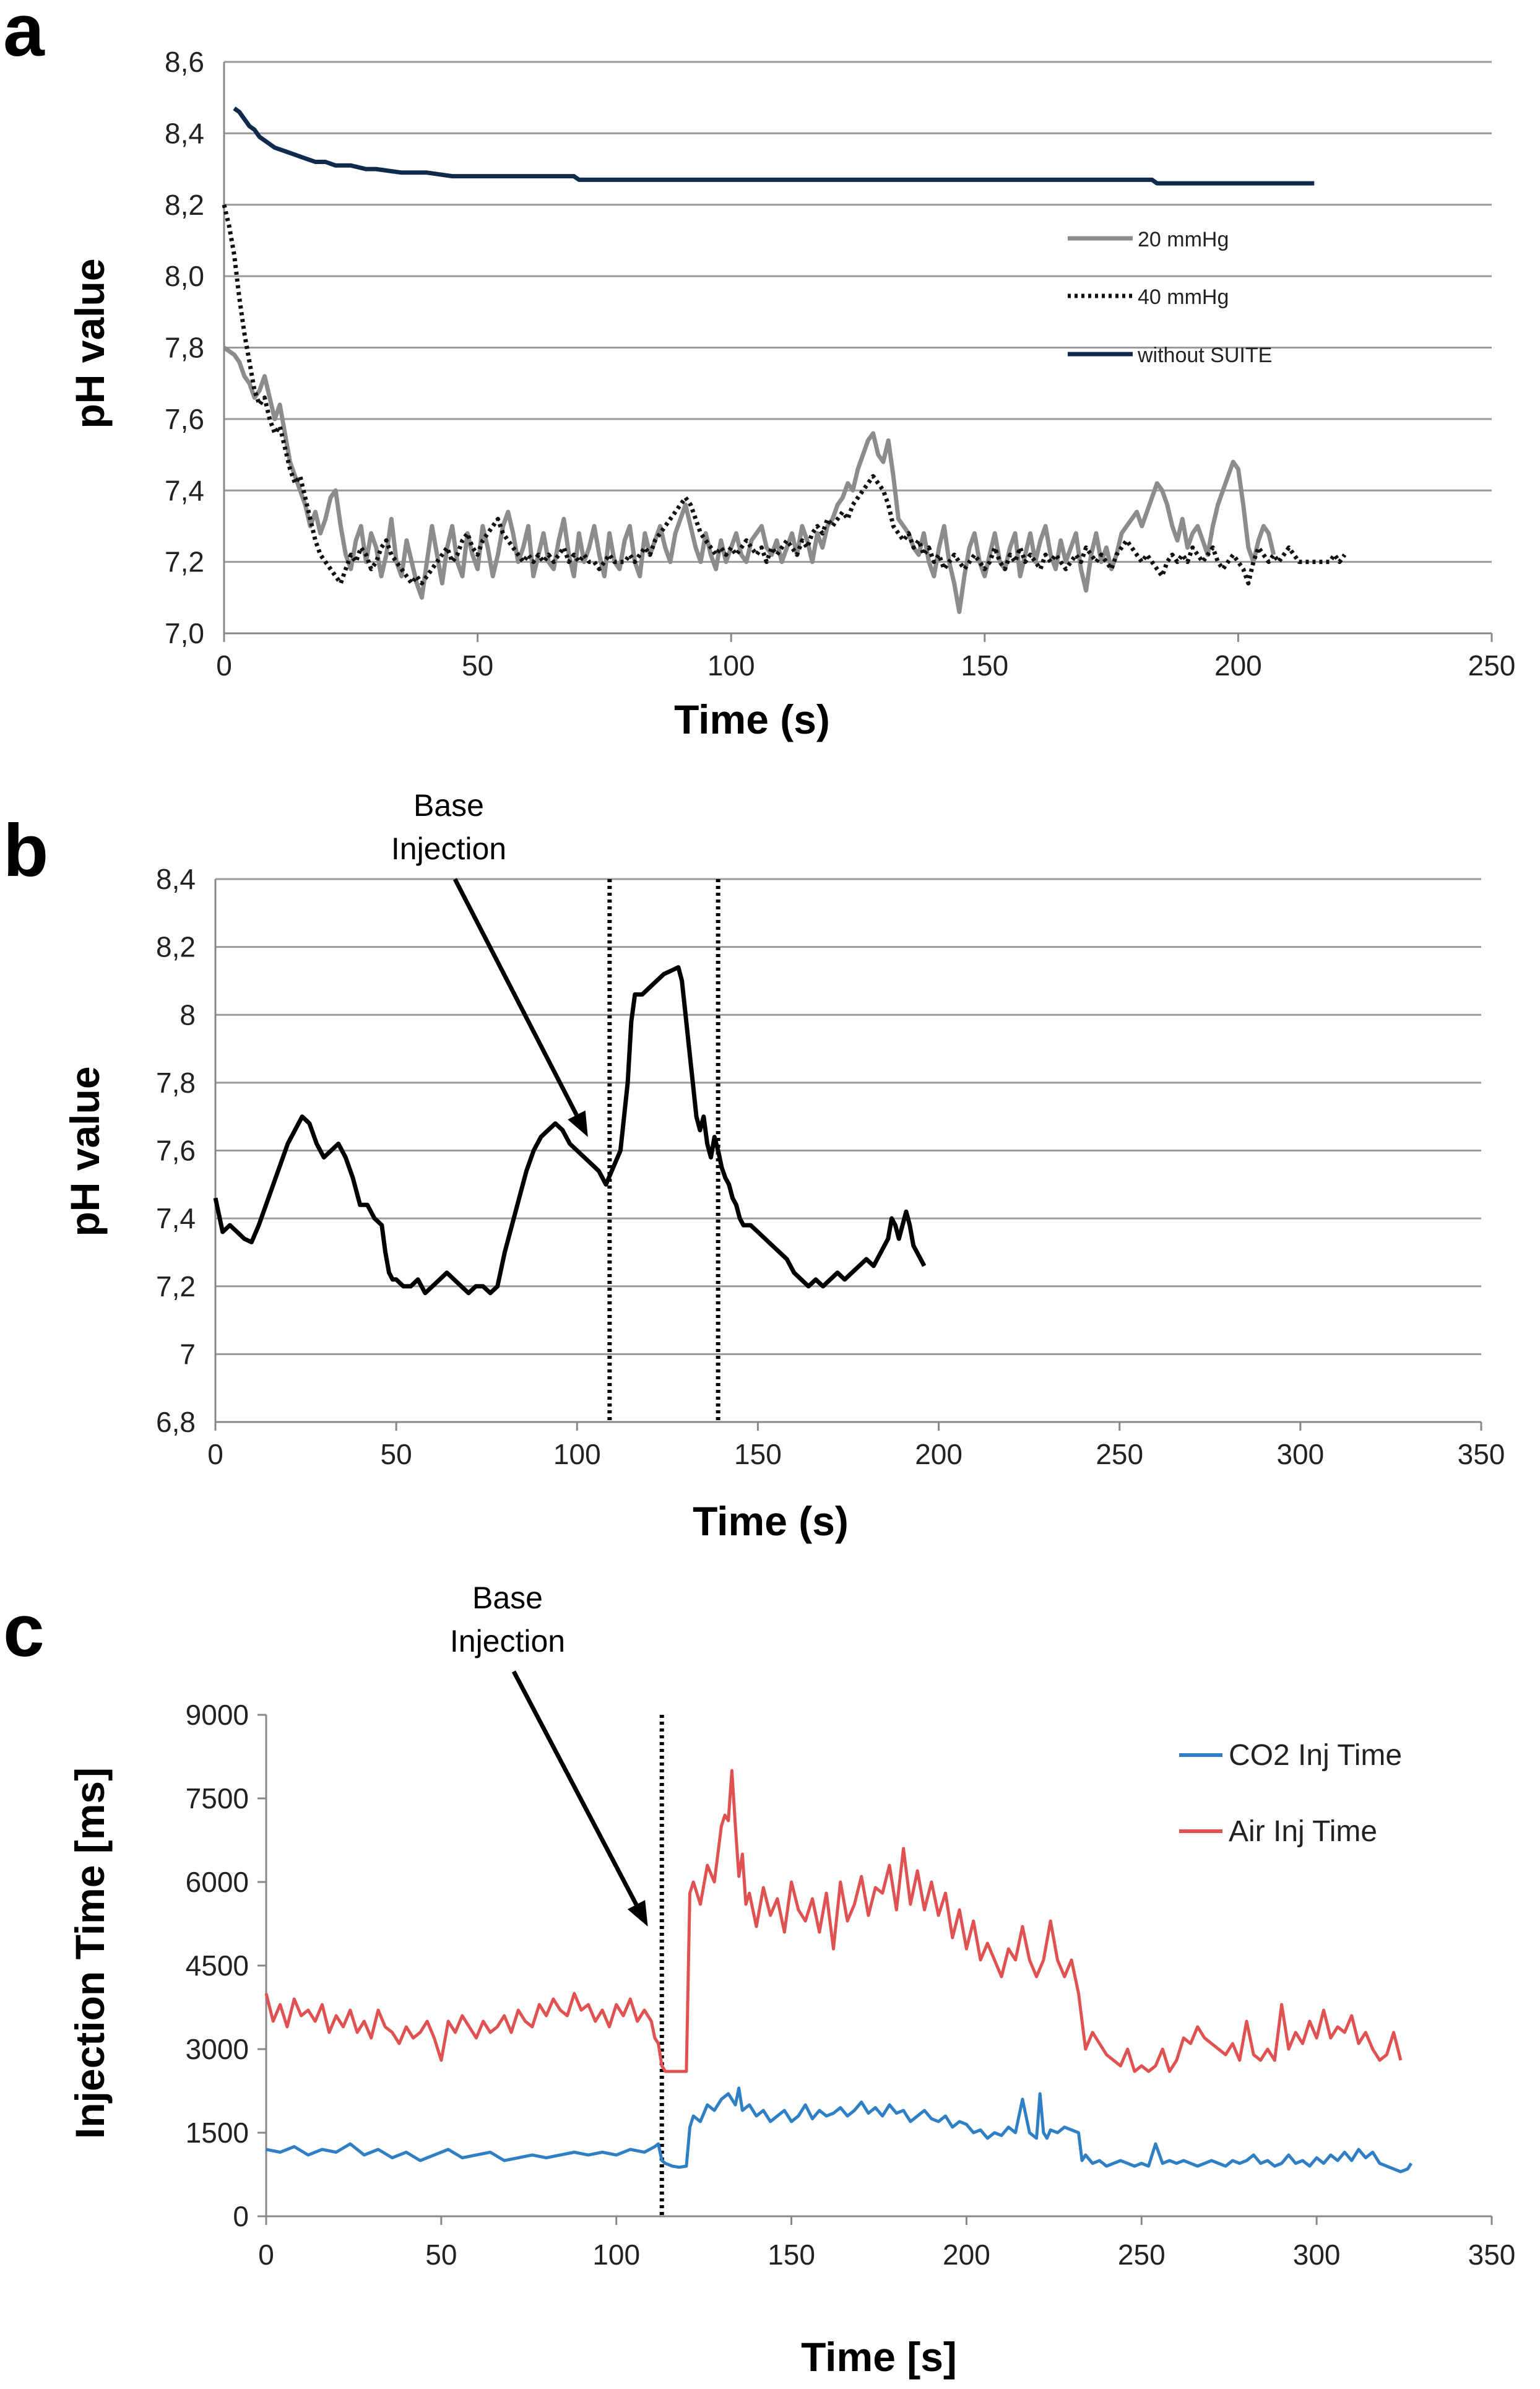 The height and width of the screenshot is (2389, 1540). Describe the element at coordinates (1482, 1454) in the screenshot. I see `chart-b-x-tick-label: 350` at that location.